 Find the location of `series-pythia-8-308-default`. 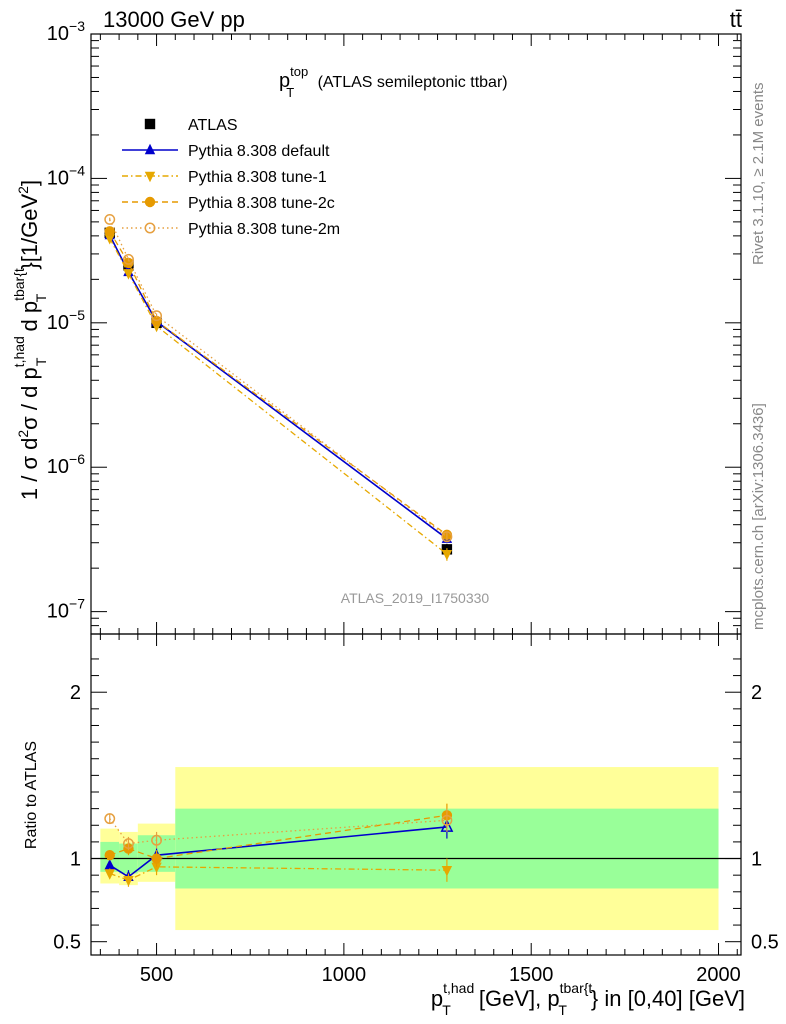

series-pythia-8-308-default is located at coordinates (278, 385).